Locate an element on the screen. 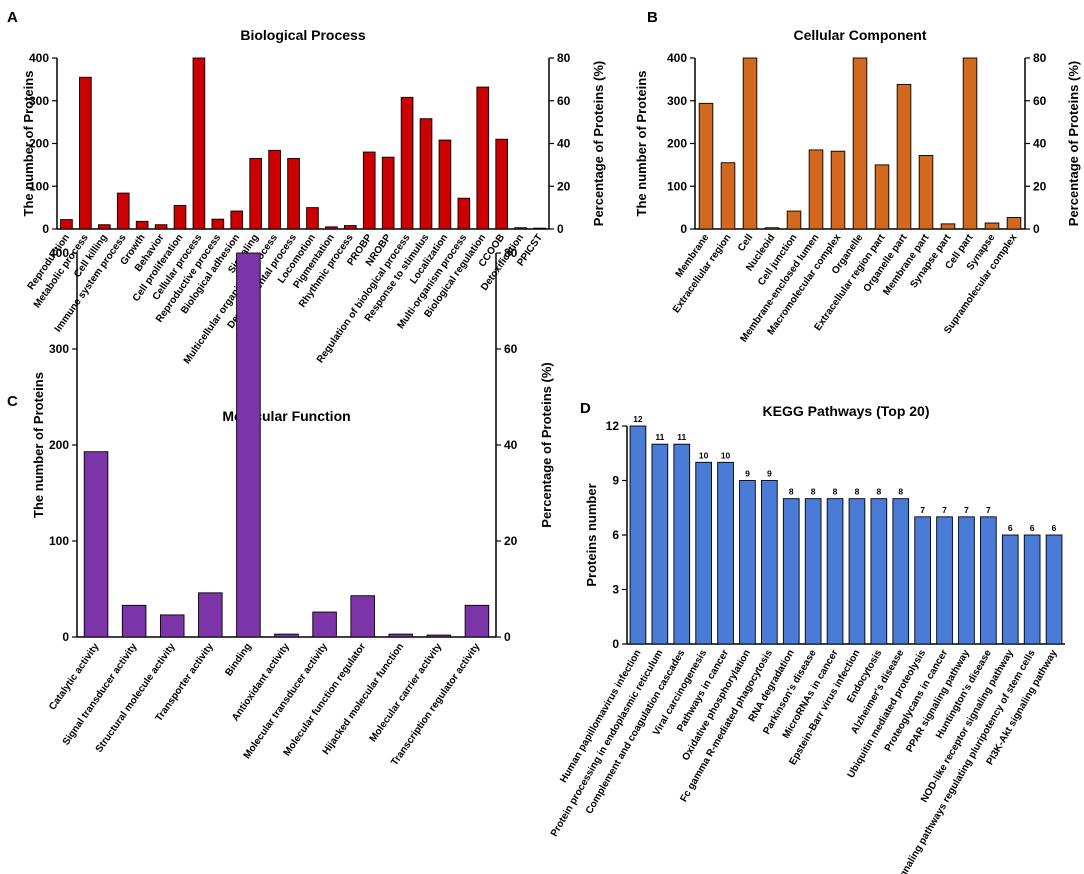 This screenshot has width=1084, height=874. panel-b-y-tick-label: 200 is located at coordinates (677, 144).